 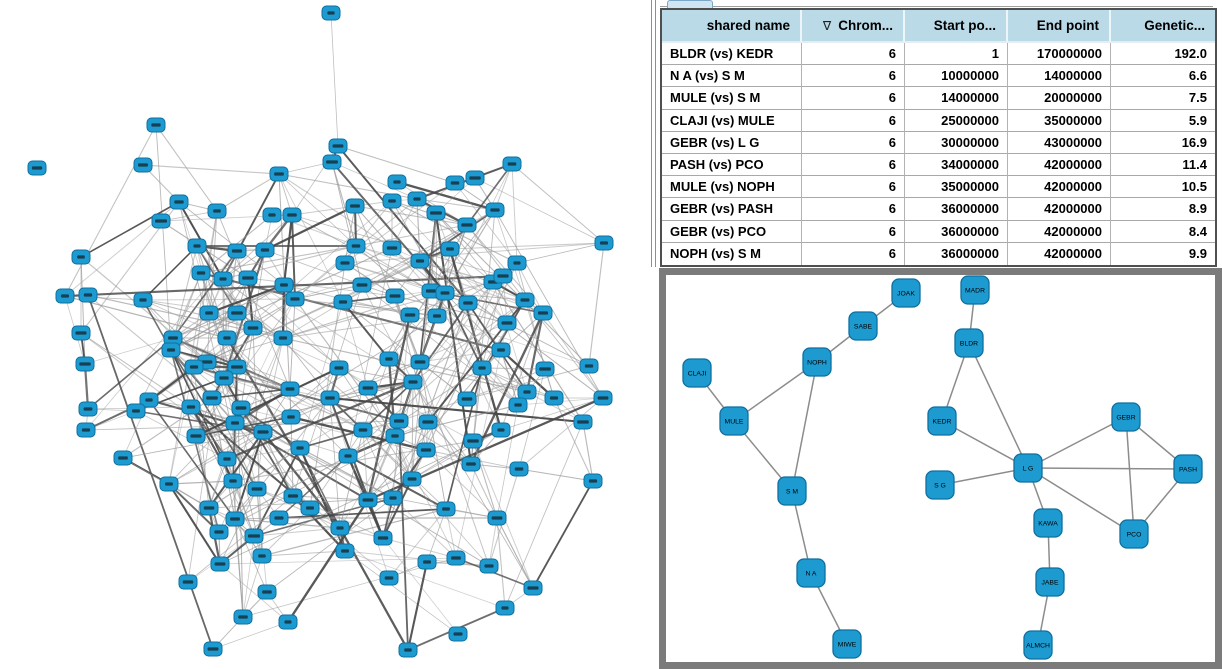 I want to click on table-row: MULE (vs) S M 6 14000000 20000000 7.5, so click(x=938, y=98).